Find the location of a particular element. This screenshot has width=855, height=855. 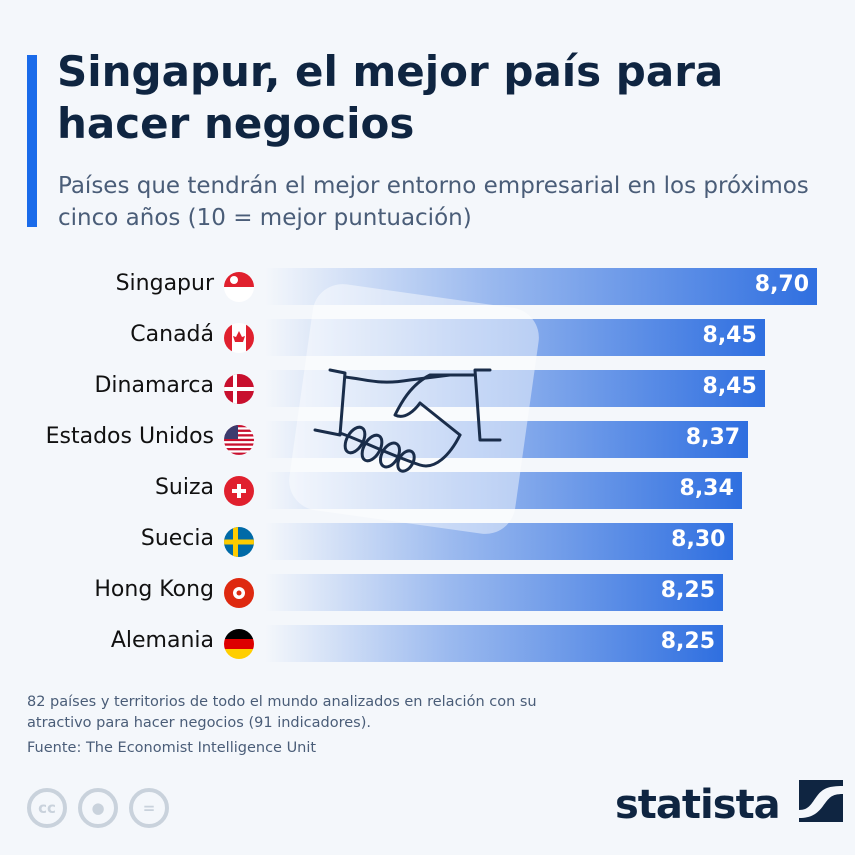

cc-license-icon: cc is located at coordinates (47, 808).